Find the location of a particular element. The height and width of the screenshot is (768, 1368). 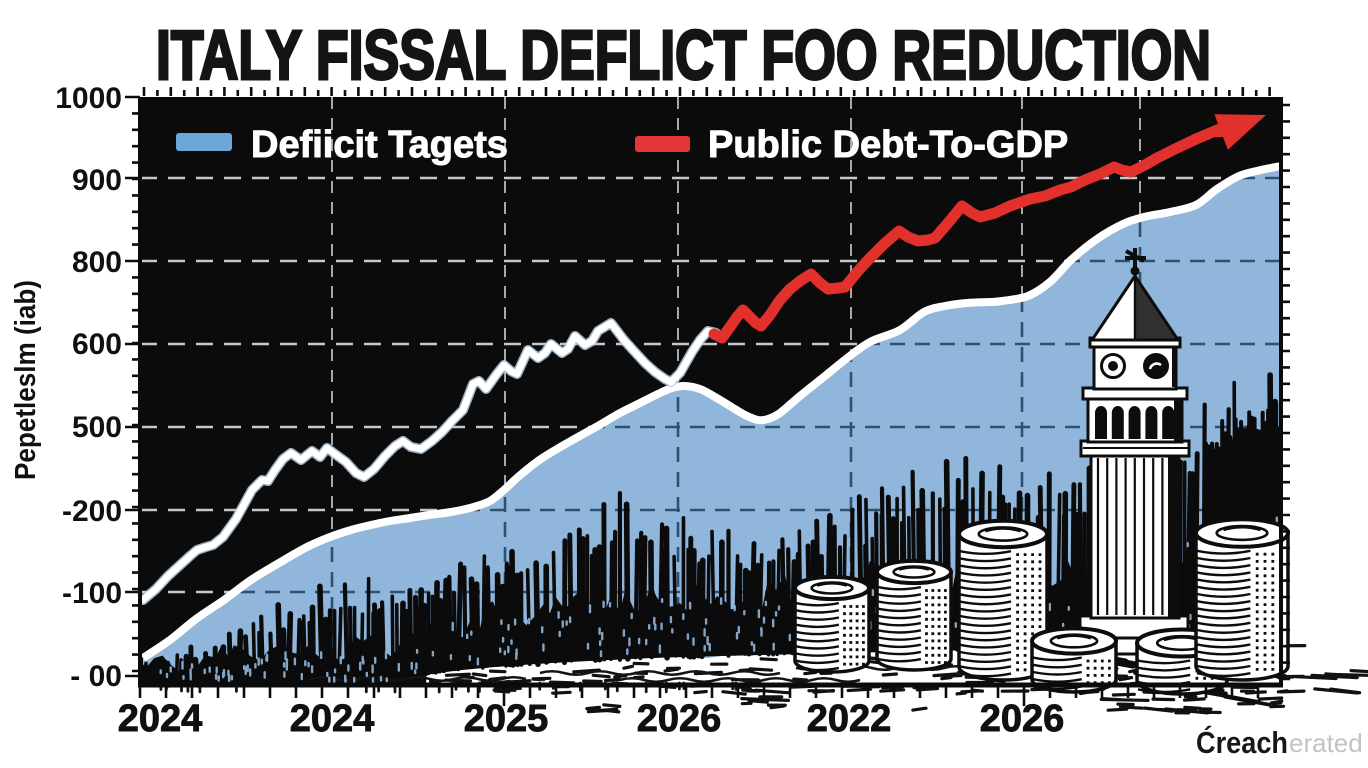

svg-text: Public Debt-To-GDP is located at coordinates (888, 145).